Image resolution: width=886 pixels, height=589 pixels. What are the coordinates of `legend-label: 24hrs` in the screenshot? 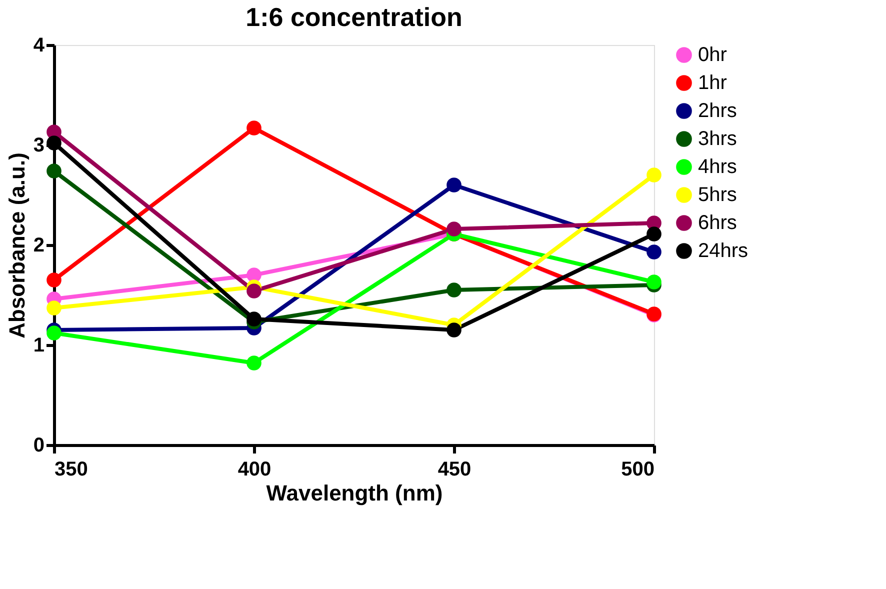 It's located at (723, 251).